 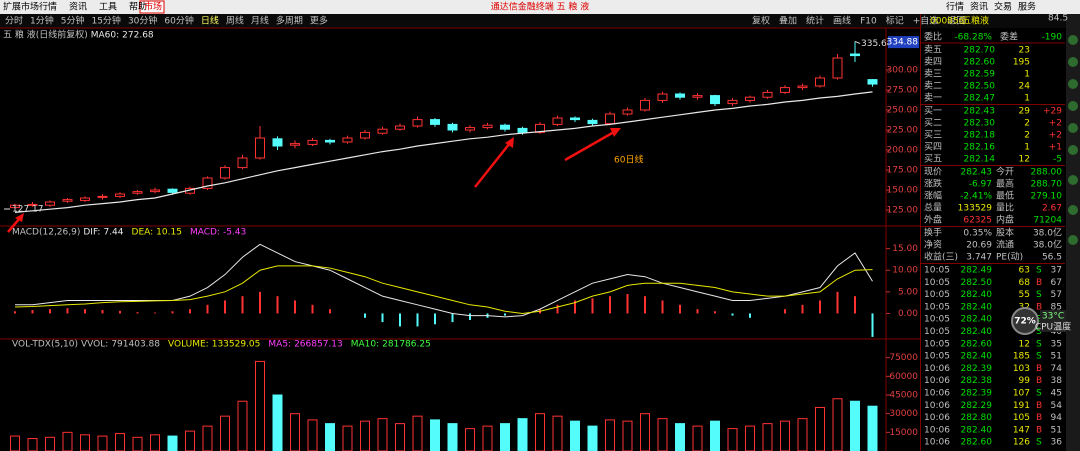 I want to click on book-change: +2, so click(x=1055, y=124).